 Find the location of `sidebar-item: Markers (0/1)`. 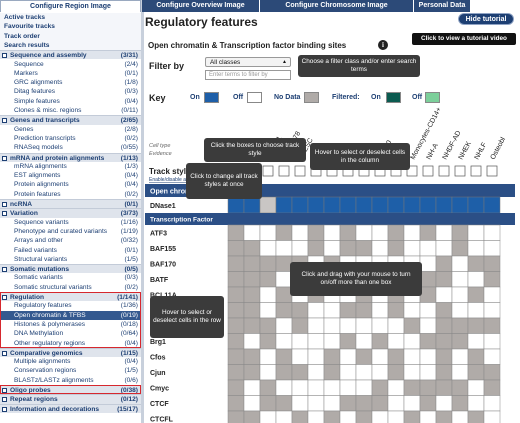

sidebar-item: Markers (0/1) is located at coordinates (70, 73).